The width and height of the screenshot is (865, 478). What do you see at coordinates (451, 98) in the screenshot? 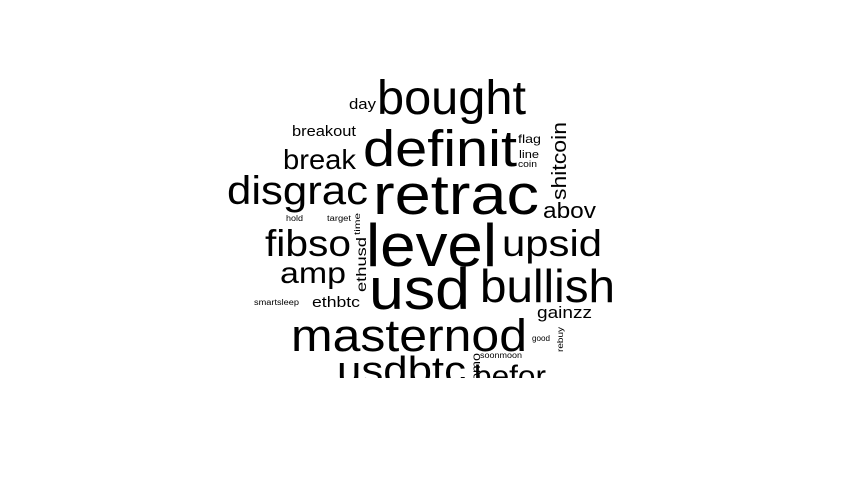
I see `word-bought: bought` at bounding box center [451, 98].